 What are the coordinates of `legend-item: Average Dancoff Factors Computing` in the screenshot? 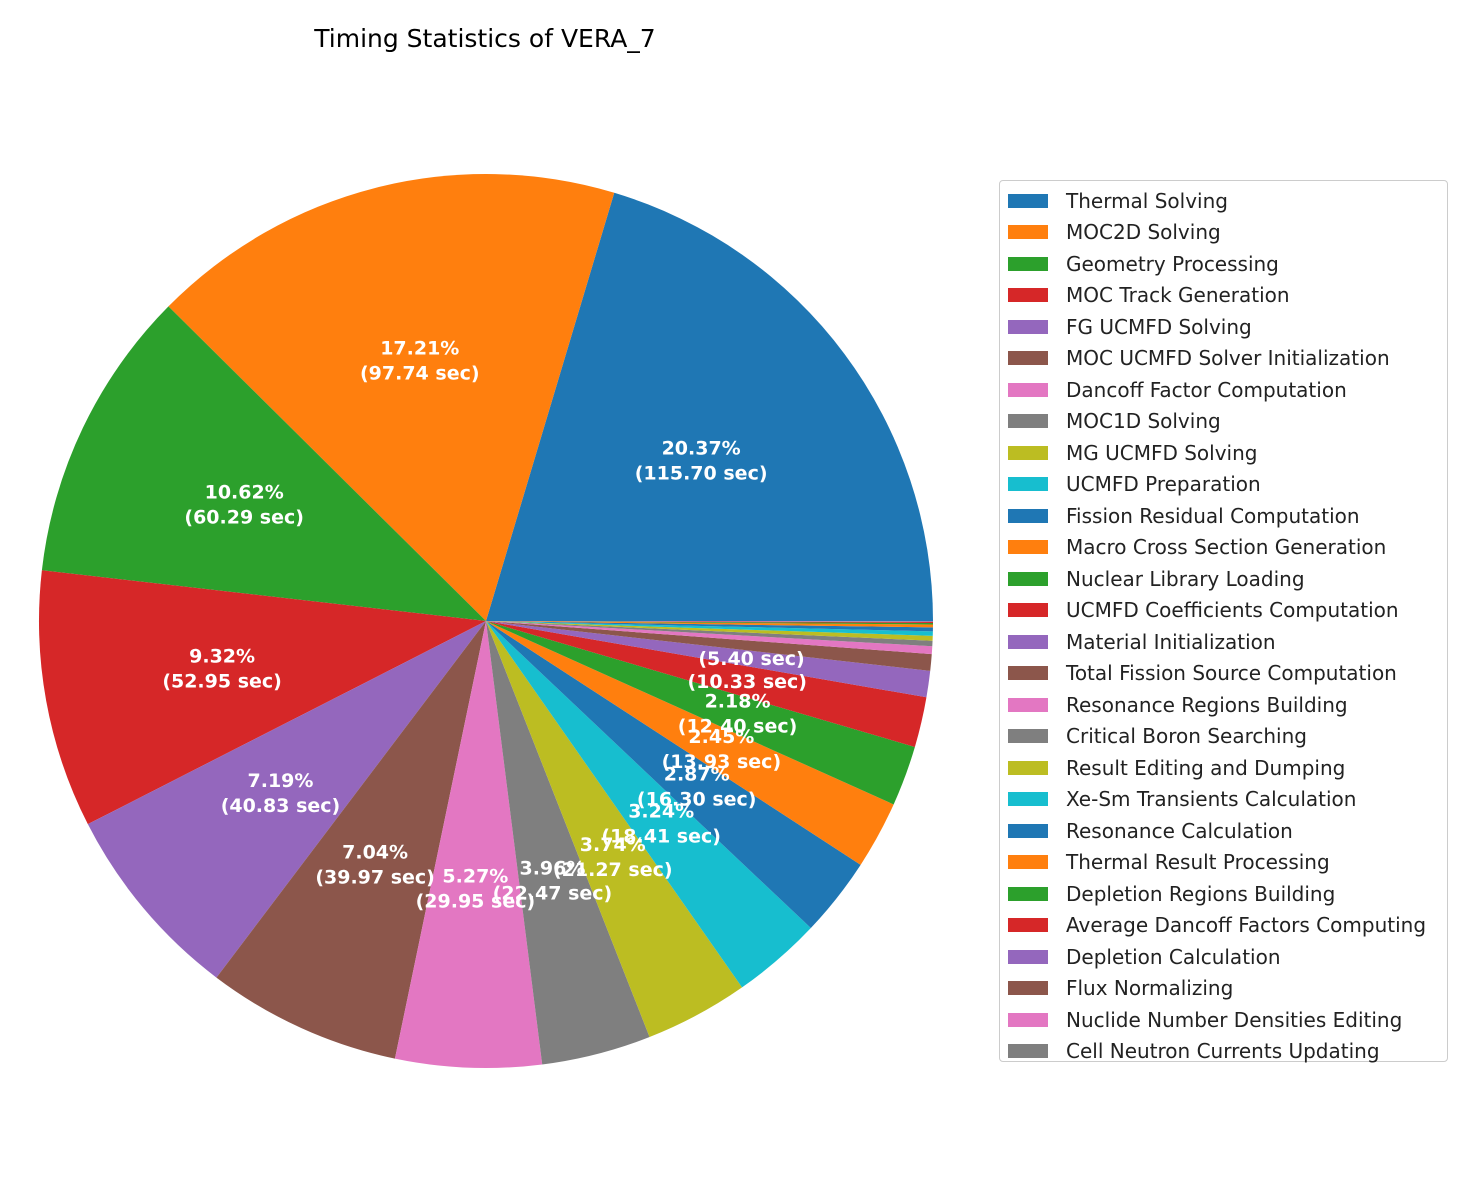 It's located at (1227, 926).